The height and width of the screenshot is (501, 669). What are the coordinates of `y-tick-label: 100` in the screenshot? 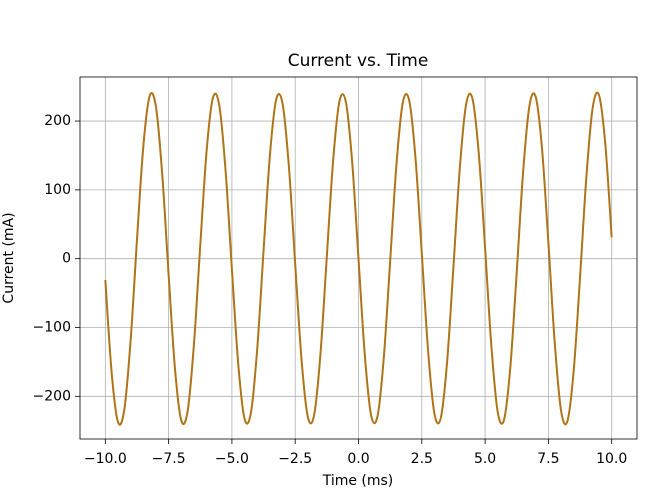 It's located at (57, 190).